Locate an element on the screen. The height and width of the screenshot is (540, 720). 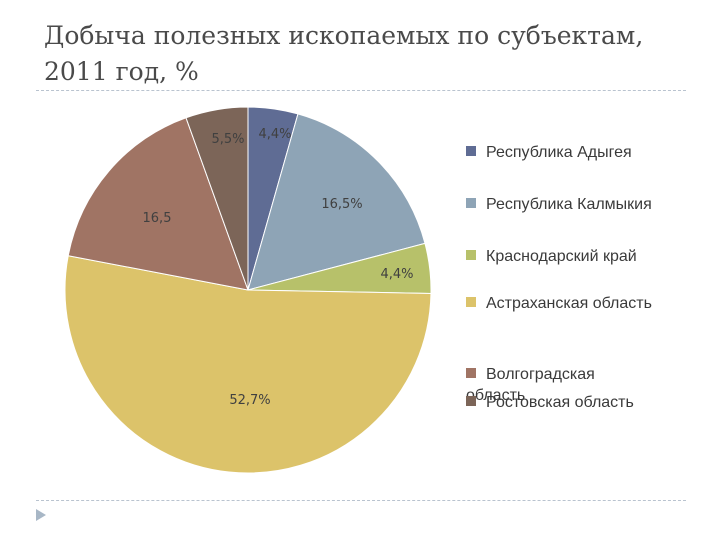
legend-item-krasnodar: Краснодарский край is located at coordinates (581, 256).